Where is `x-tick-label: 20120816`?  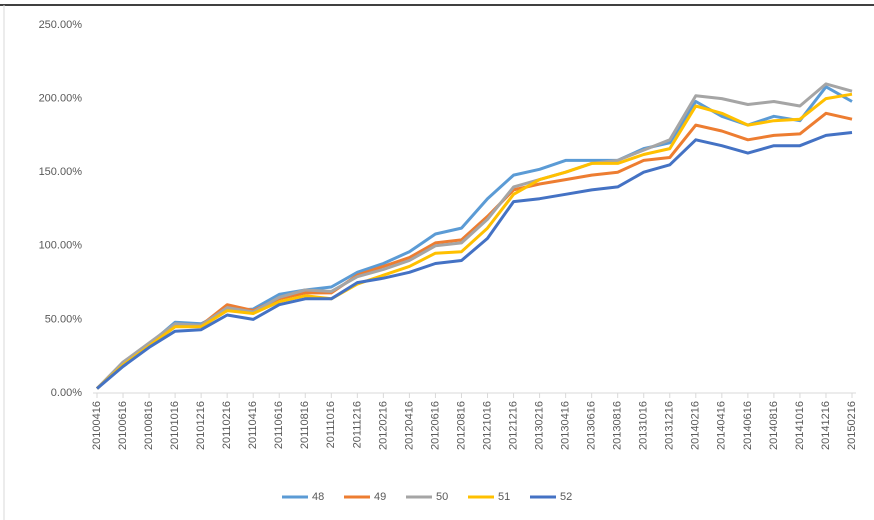
x-tick-label: 20120816 is located at coordinates (461, 425).